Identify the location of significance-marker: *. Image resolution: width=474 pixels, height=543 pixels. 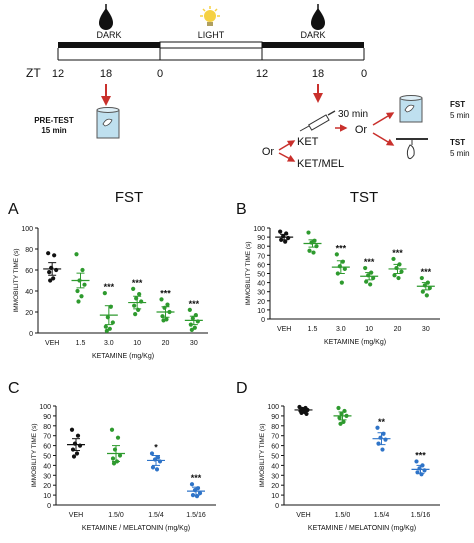
(156, 448).